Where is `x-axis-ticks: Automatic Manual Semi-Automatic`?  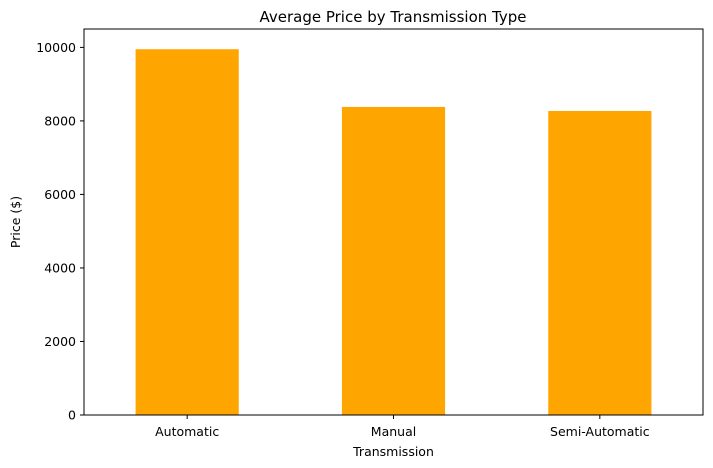
x-axis-ticks: Automatic Manual Semi-Automatic is located at coordinates (402, 427).